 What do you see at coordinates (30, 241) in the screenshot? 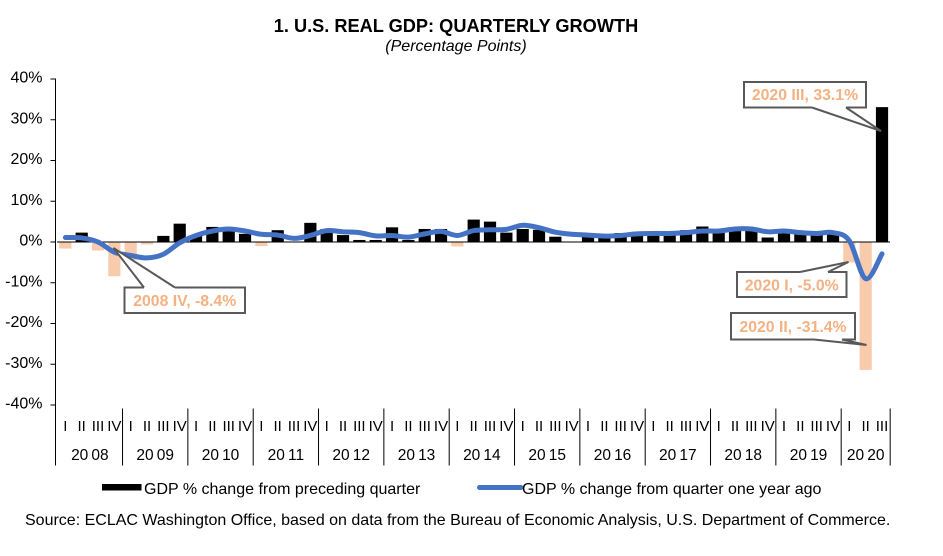
I see `svg-text: 0%` at bounding box center [30, 241].